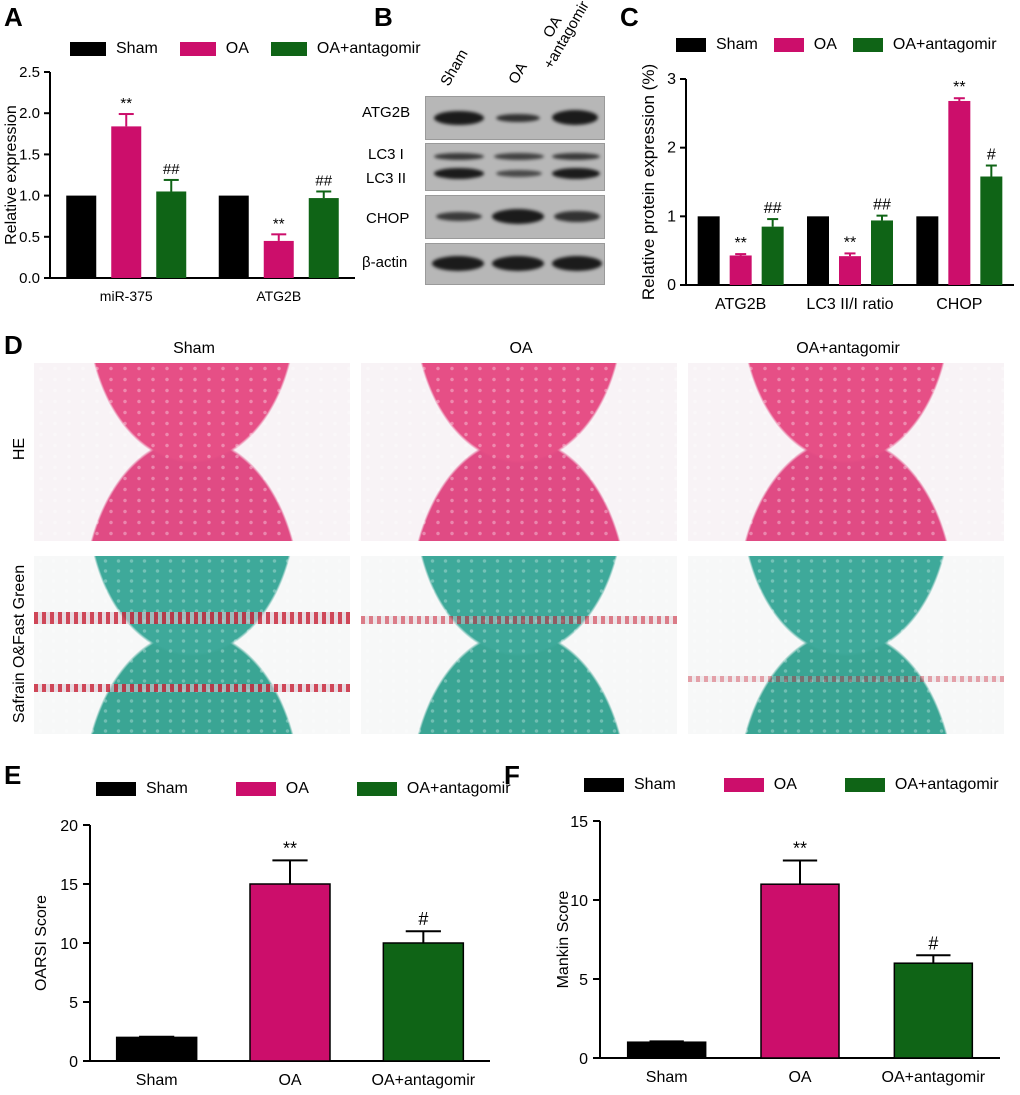  What do you see at coordinates (849, 304) in the screenshot?
I see `x-tick-label: LC3 II/I ratio` at bounding box center [849, 304].